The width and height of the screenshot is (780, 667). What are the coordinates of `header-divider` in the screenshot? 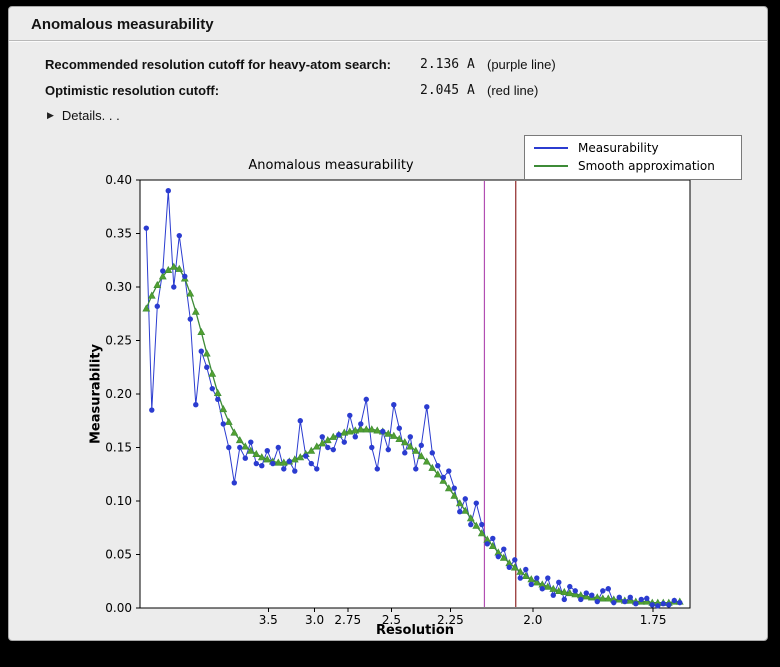 It's located at (388, 41).